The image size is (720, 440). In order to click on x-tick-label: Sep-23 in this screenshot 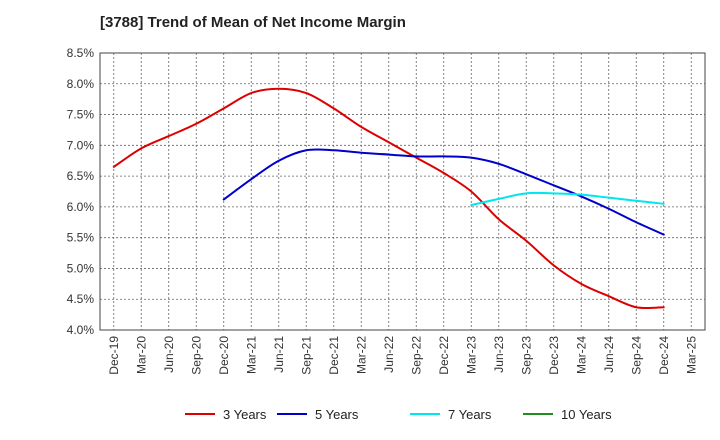, I will do `click(526, 355)`.